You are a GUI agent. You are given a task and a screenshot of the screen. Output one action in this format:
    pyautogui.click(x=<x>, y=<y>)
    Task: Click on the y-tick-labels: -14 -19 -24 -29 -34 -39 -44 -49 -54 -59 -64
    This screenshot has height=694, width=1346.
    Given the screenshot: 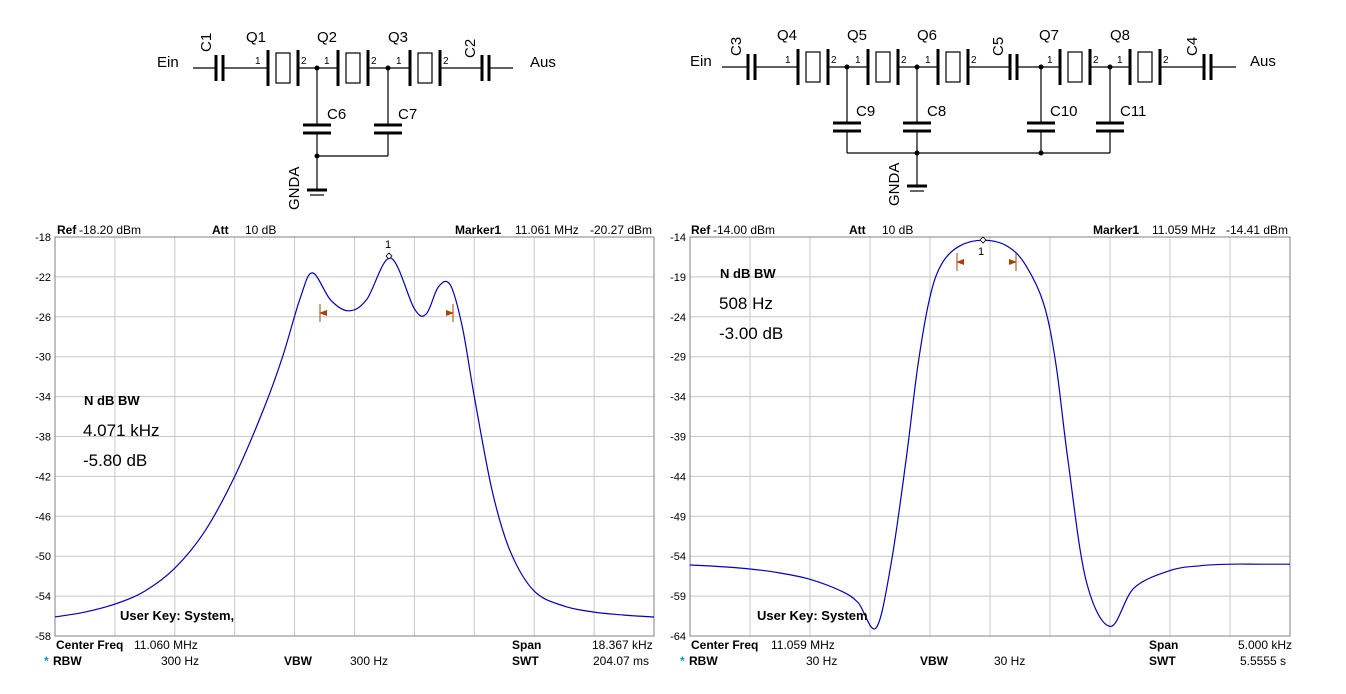 What is the action you would take?
    pyautogui.click(x=678, y=437)
    